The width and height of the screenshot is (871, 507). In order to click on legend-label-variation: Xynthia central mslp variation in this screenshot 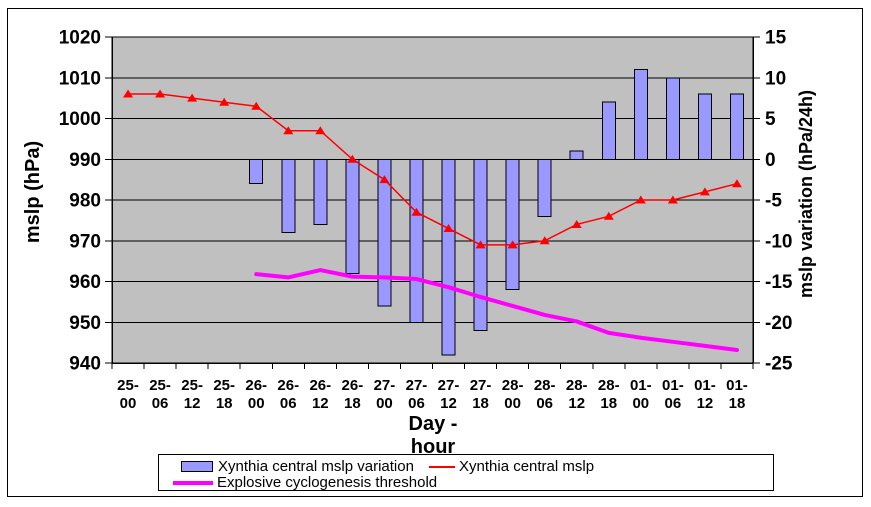, I will do `click(316, 466)`.